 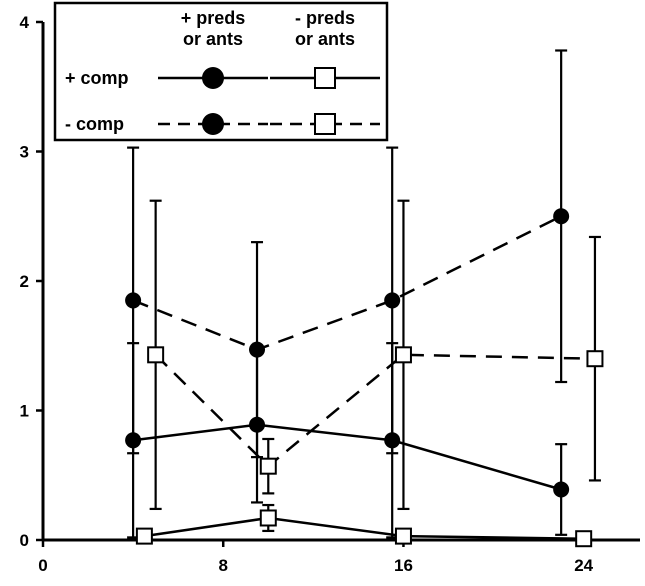 I want to click on y-tick-label: 1, so click(x=24, y=411).